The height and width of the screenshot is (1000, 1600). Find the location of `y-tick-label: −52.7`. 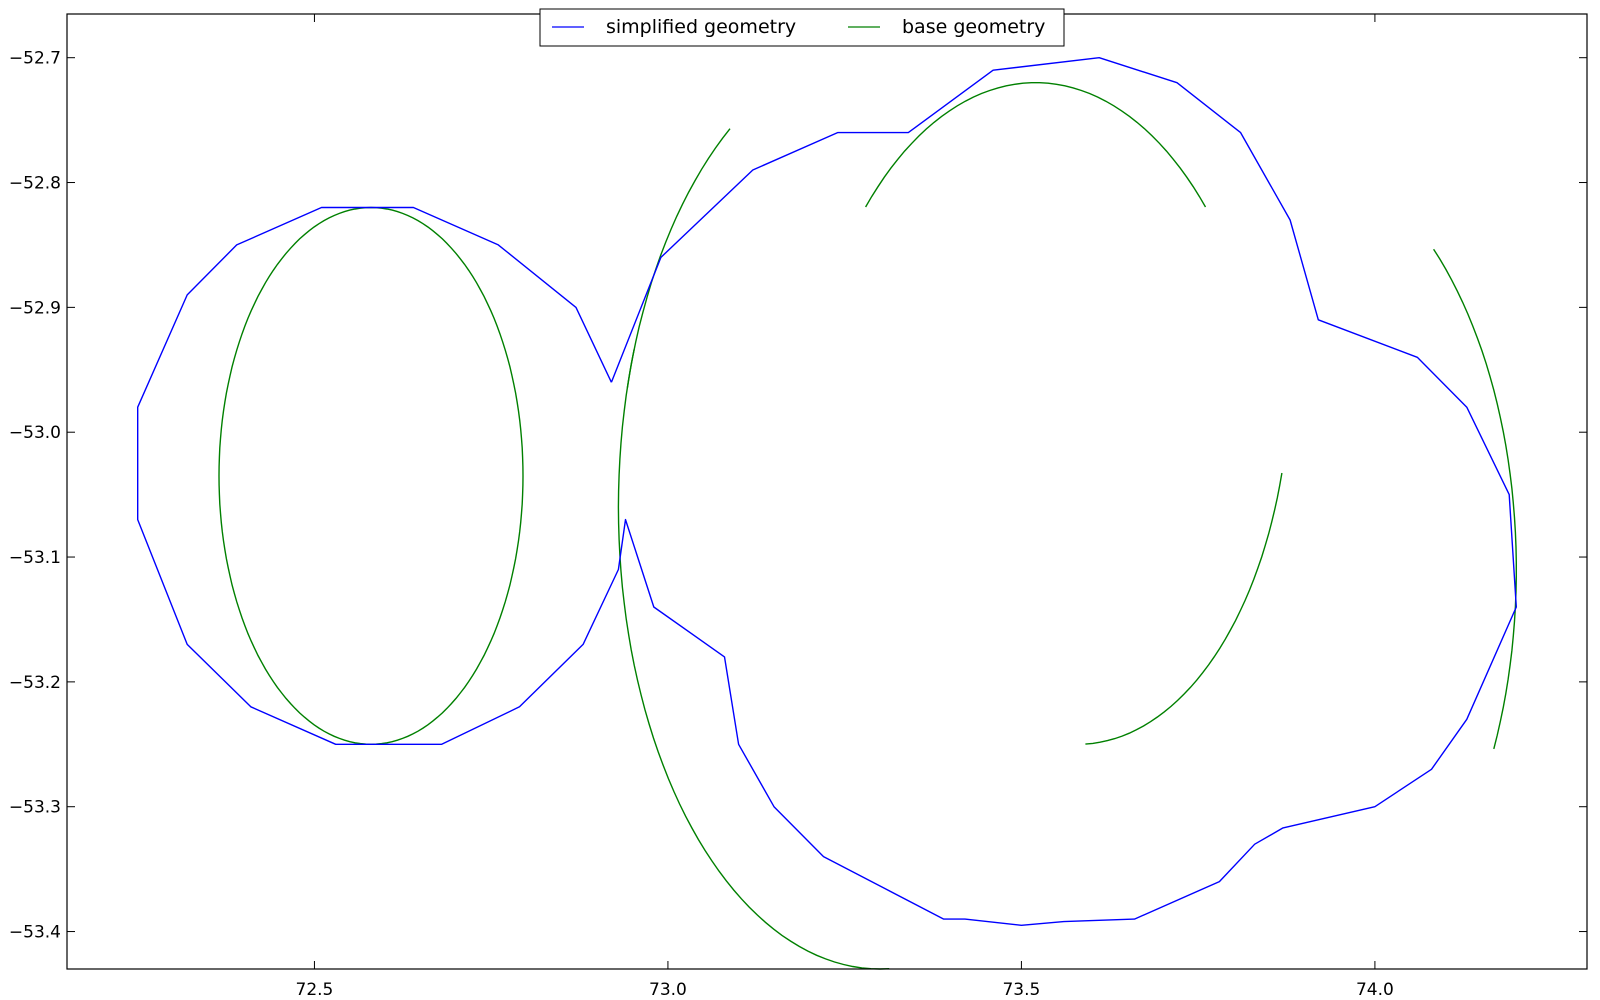

y-tick-label: −52.7 is located at coordinates (35, 59).